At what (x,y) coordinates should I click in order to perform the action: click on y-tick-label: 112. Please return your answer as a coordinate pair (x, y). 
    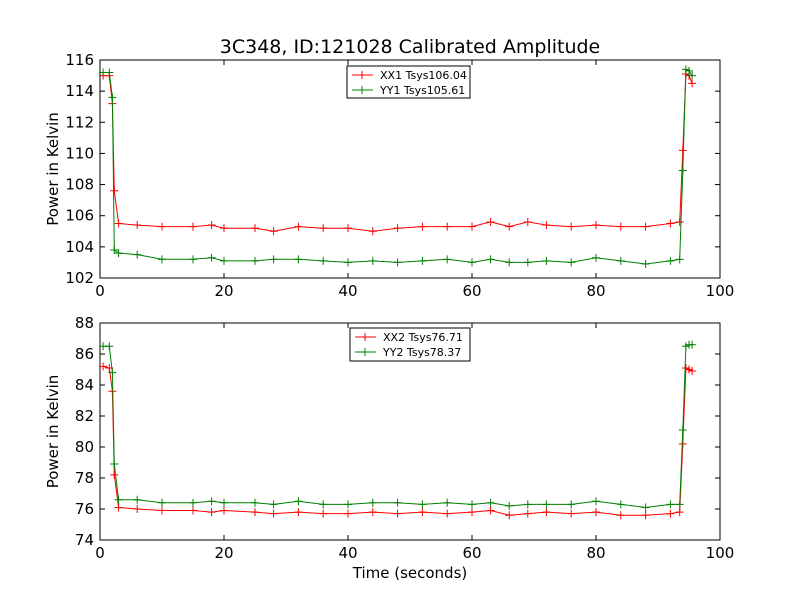
    Looking at the image, I should click on (79, 122).